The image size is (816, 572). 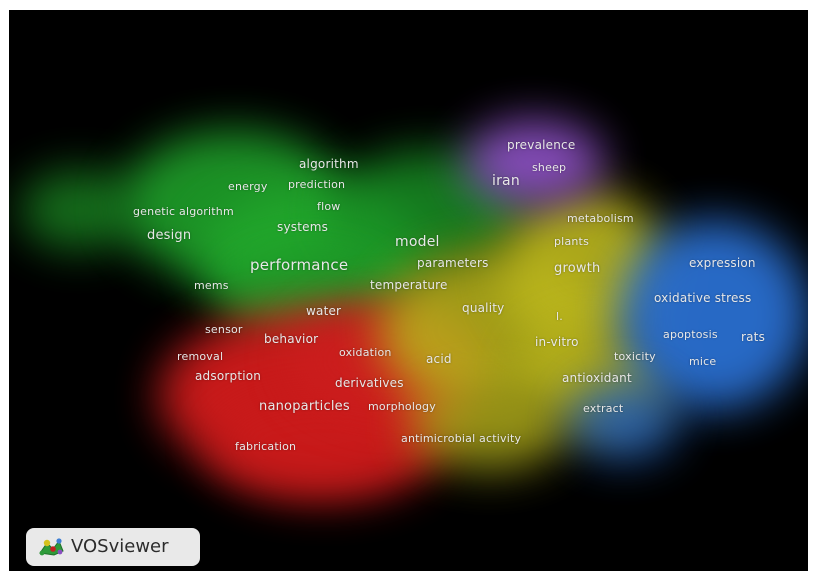 I want to click on vosviewer-logo: VOSviewer, so click(x=113, y=547).